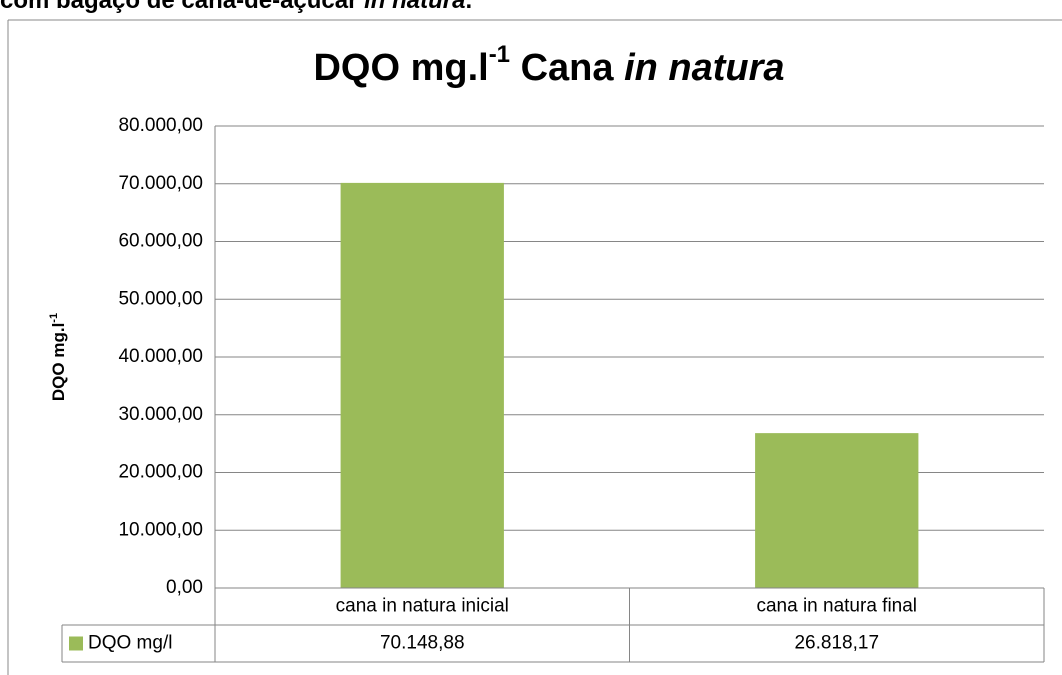 The width and height of the screenshot is (1062, 675). What do you see at coordinates (422, 643) in the screenshot?
I see `table-value: 70.148,88` at bounding box center [422, 643].